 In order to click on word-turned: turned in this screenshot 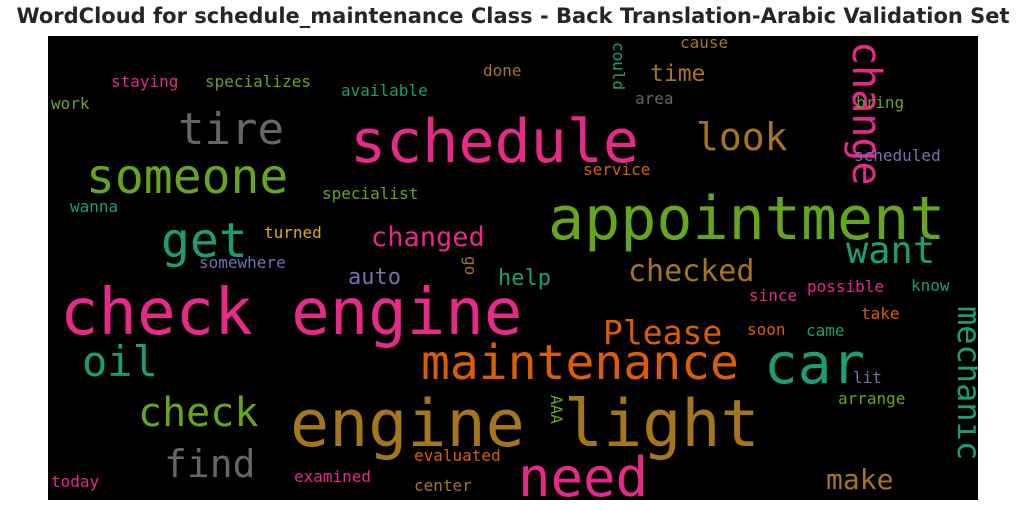, I will do `click(293, 232)`.